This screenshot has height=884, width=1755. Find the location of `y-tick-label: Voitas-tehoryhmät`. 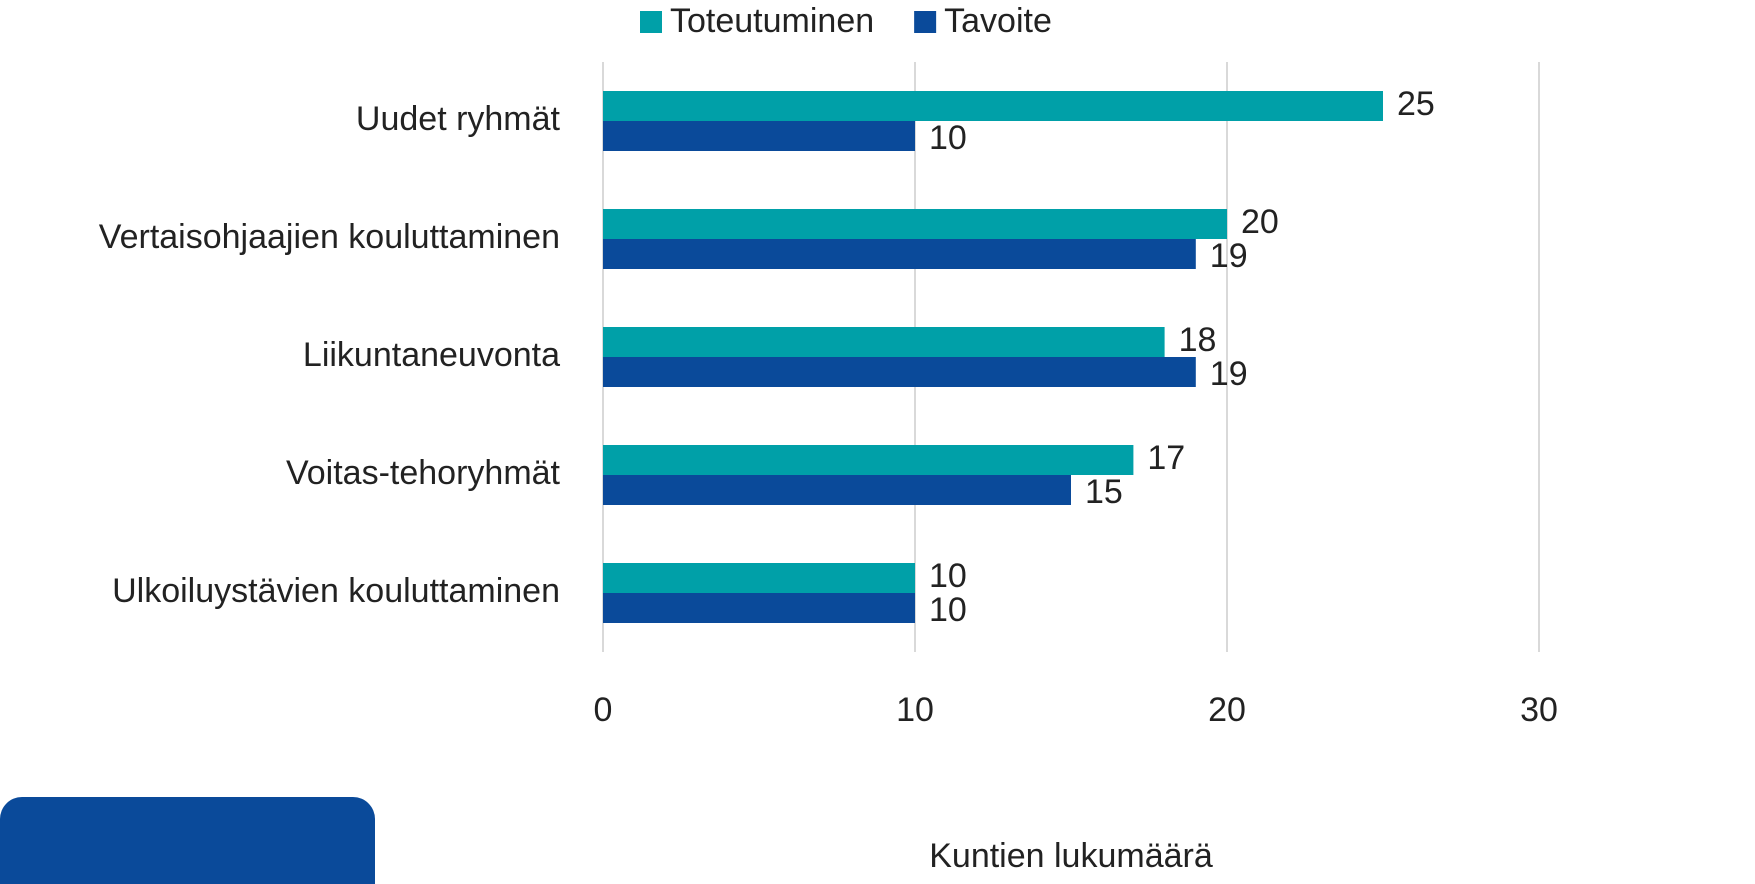

y-tick-label: Voitas-tehoryhmät is located at coordinates (423, 473).